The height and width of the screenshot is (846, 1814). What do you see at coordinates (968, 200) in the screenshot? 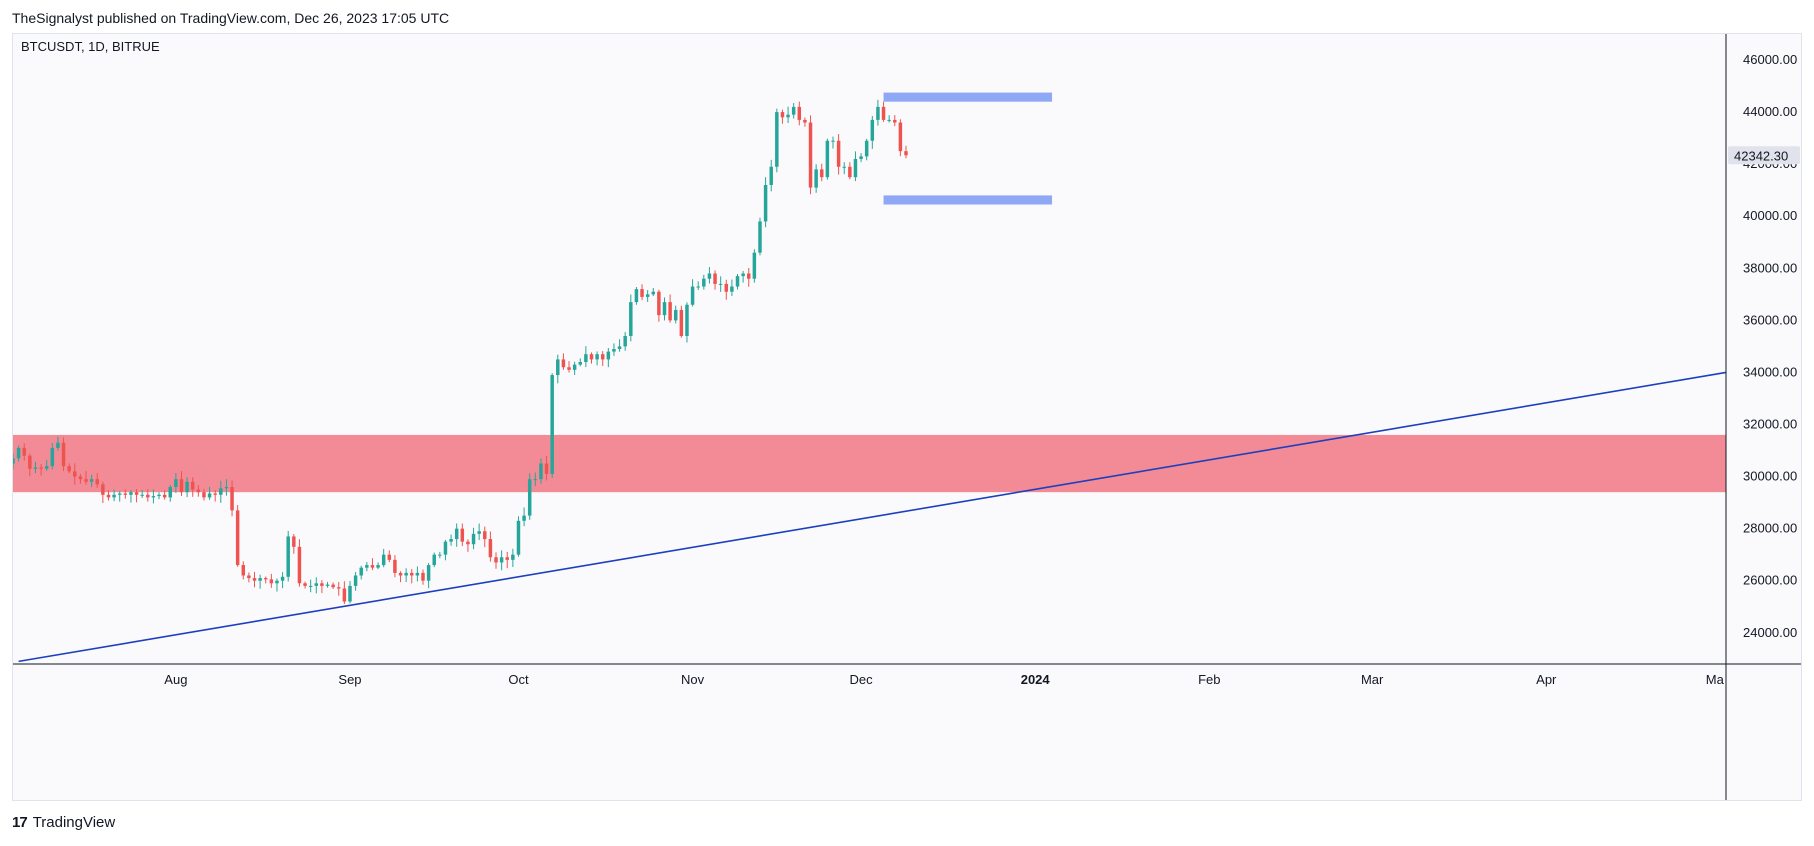
I see `range-bottom-band` at bounding box center [968, 200].